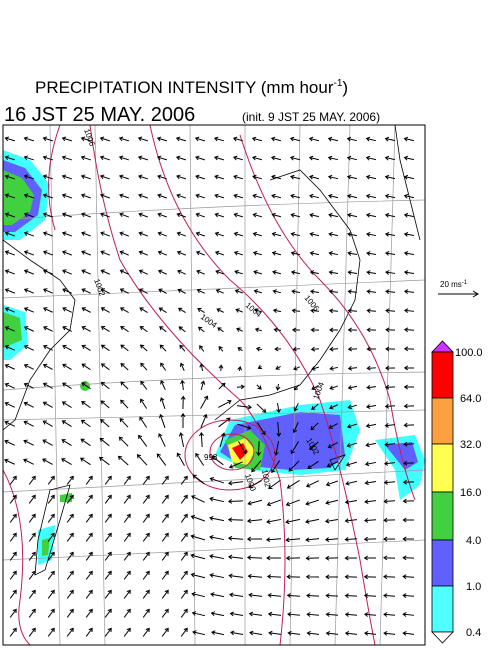 This screenshot has height=650, width=500. I want to click on contour-label: 1004, so click(254, 310).